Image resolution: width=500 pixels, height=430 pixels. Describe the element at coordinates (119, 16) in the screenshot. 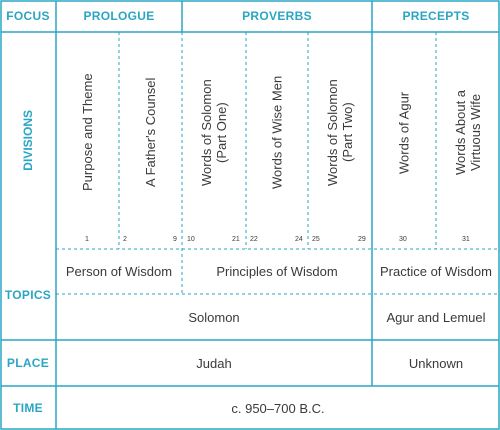

I see `focus-prologue: PROLOGUE` at that location.